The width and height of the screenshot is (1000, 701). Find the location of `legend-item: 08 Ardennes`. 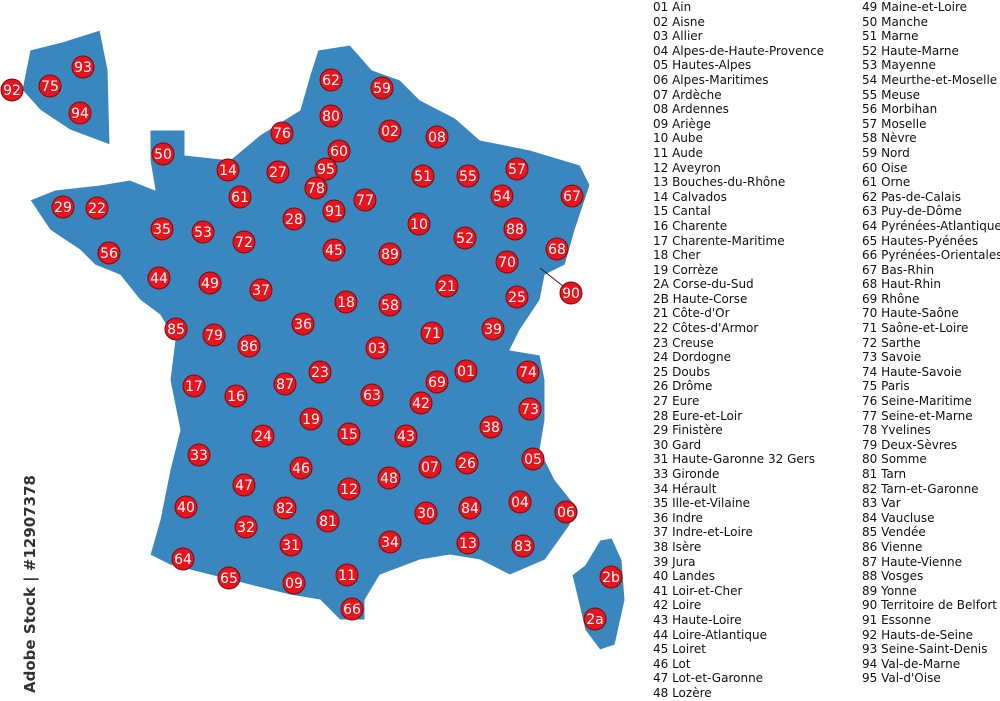

legend-item: 08 Ardennes is located at coordinates (691, 109).